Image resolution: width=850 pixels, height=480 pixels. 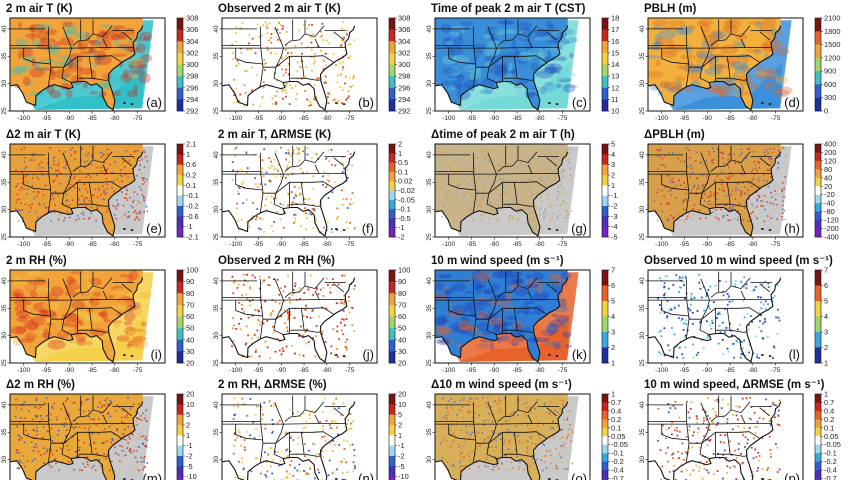 What do you see at coordinates (366, 475) in the screenshot?
I see `panel-label: (n)` at bounding box center [366, 475].